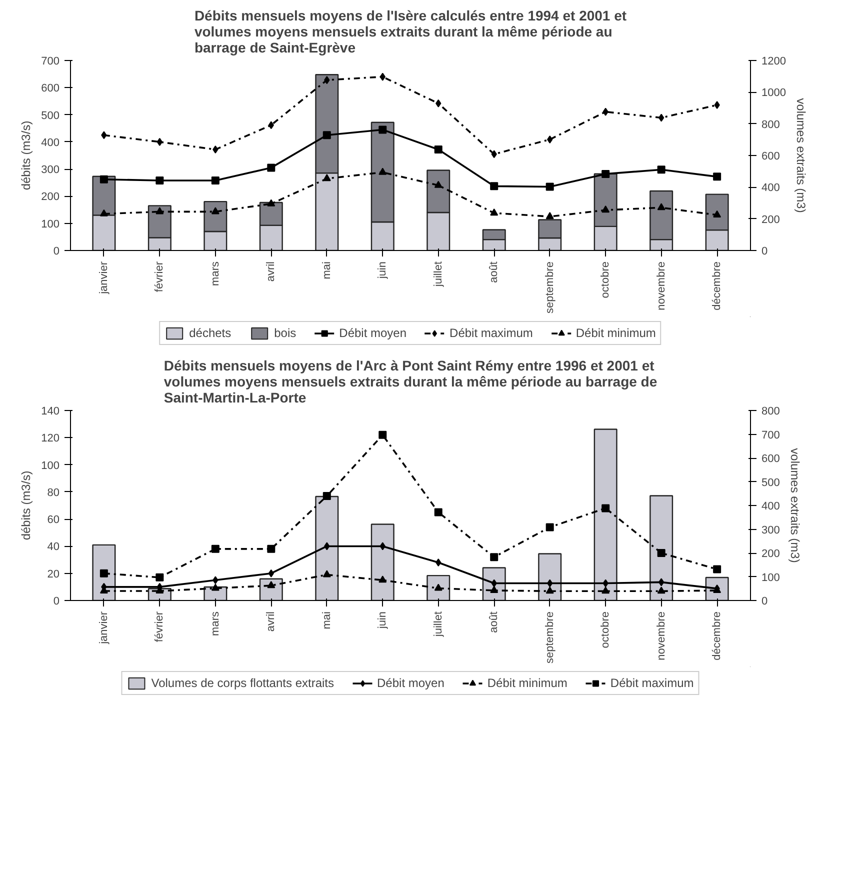 This screenshot has height=881, width=866. Describe the element at coordinates (50, 197) in the screenshot. I see `y-tick-label: 200` at that location.